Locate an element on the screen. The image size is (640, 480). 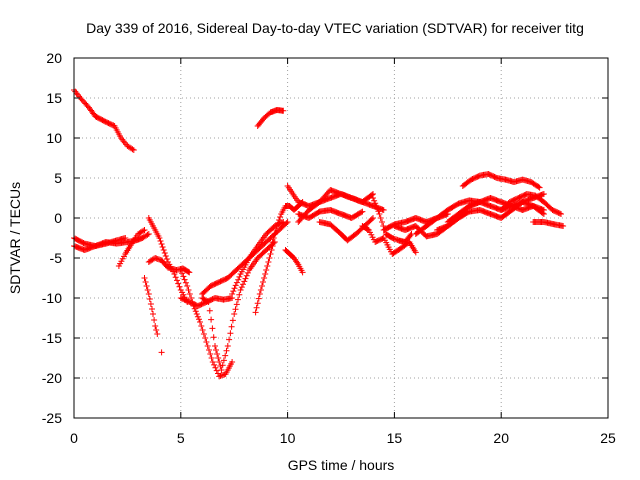
x-tick-label: 0 is located at coordinates (74, 438).